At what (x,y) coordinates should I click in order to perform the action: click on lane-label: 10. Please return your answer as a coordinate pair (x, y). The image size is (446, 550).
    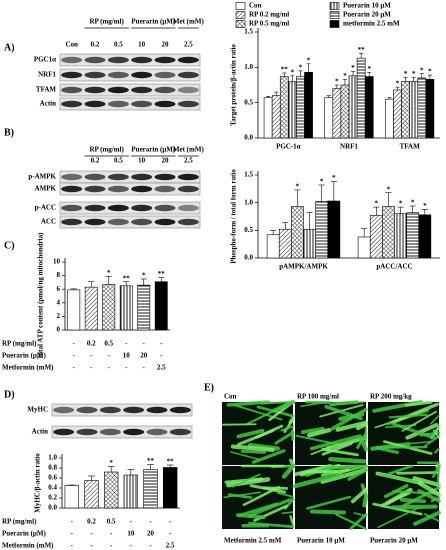
    Looking at the image, I should click on (142, 45).